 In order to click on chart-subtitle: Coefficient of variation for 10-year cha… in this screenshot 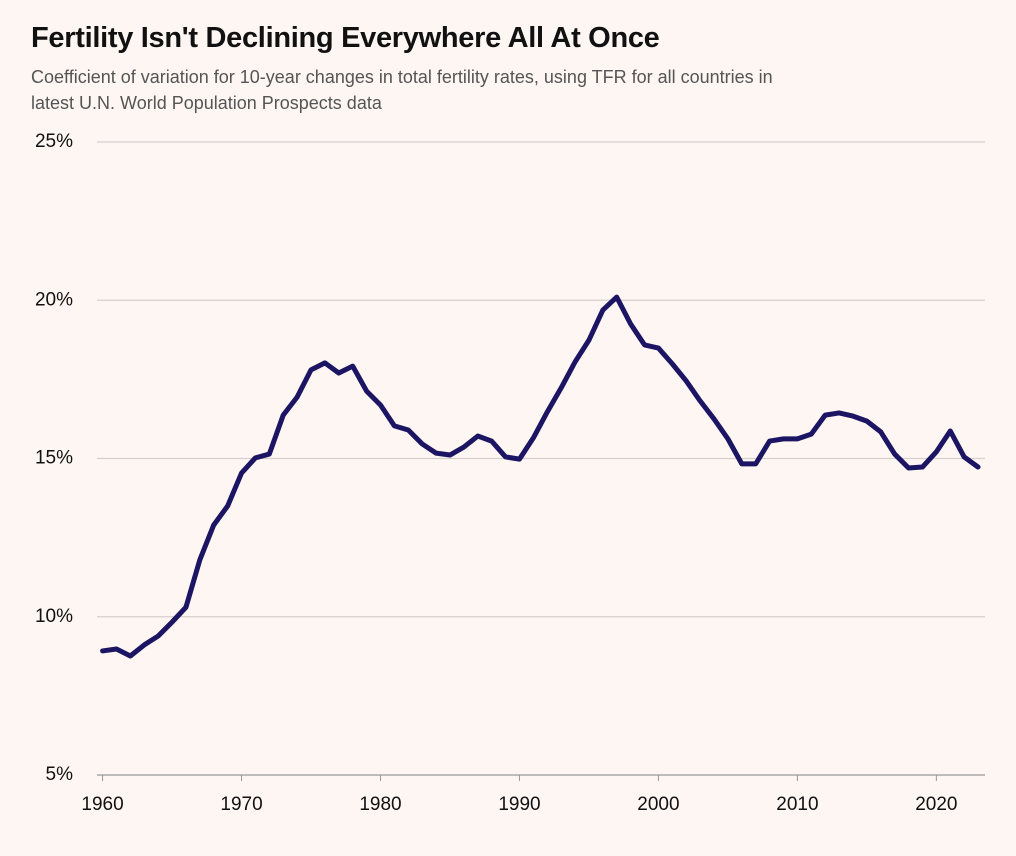, I will do `click(402, 90)`.